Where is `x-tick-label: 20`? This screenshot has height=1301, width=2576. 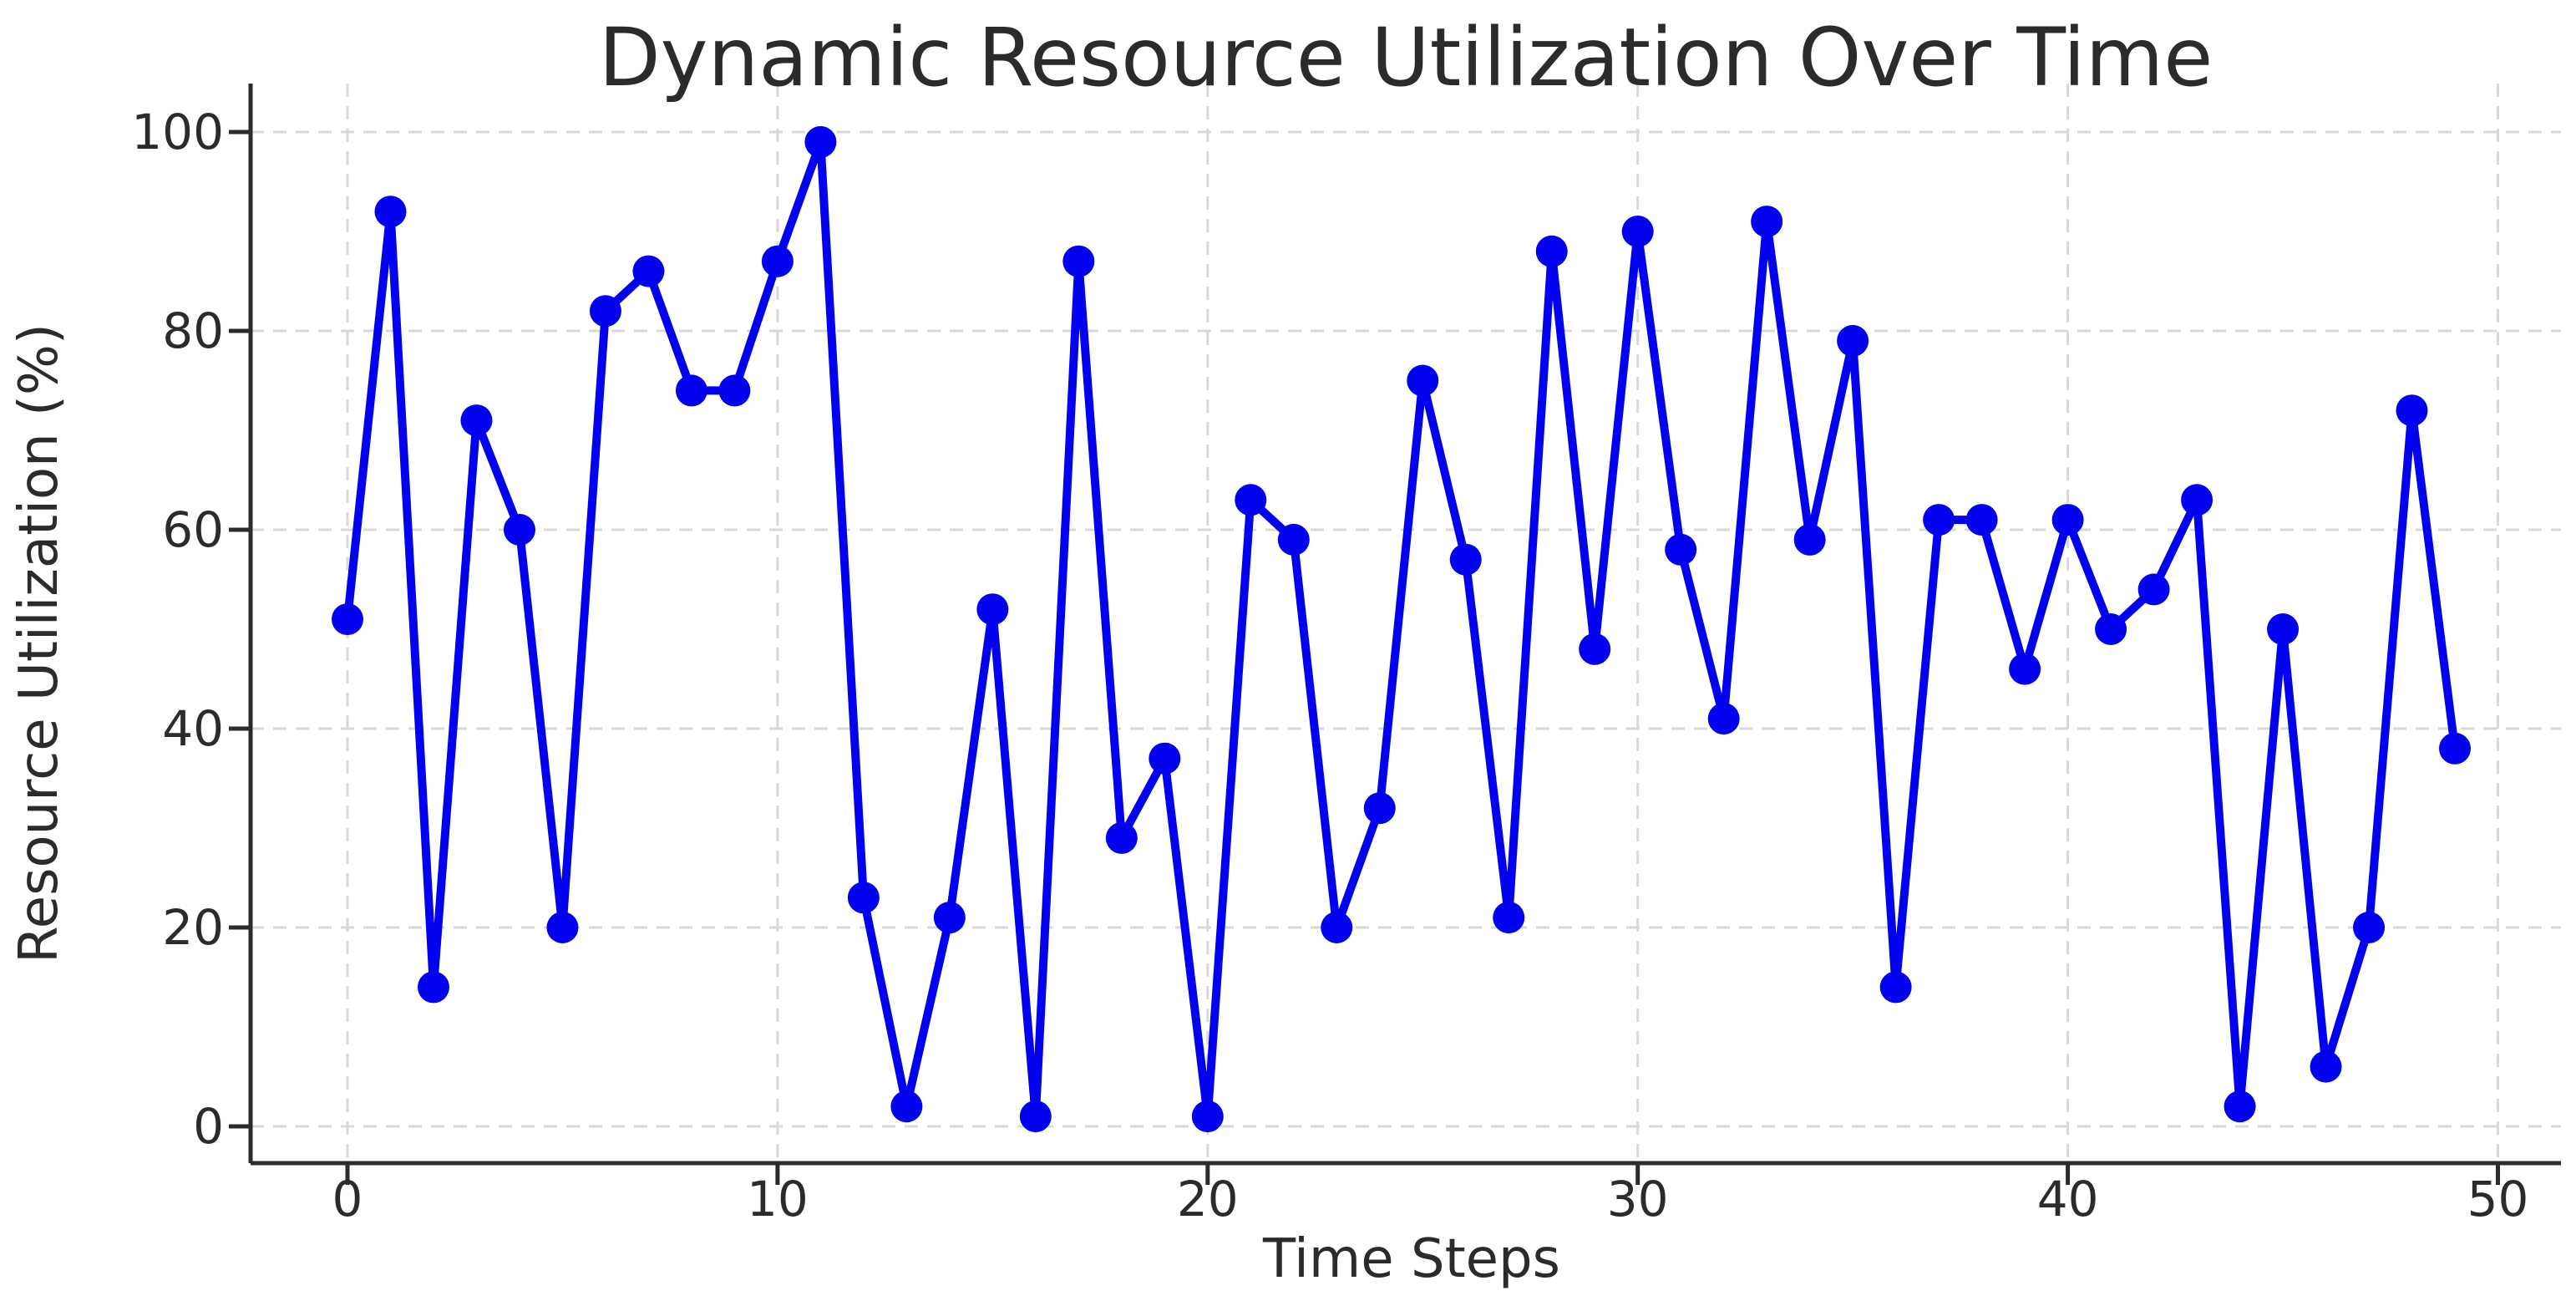
x-tick-label: 20 is located at coordinates (1208, 1199).